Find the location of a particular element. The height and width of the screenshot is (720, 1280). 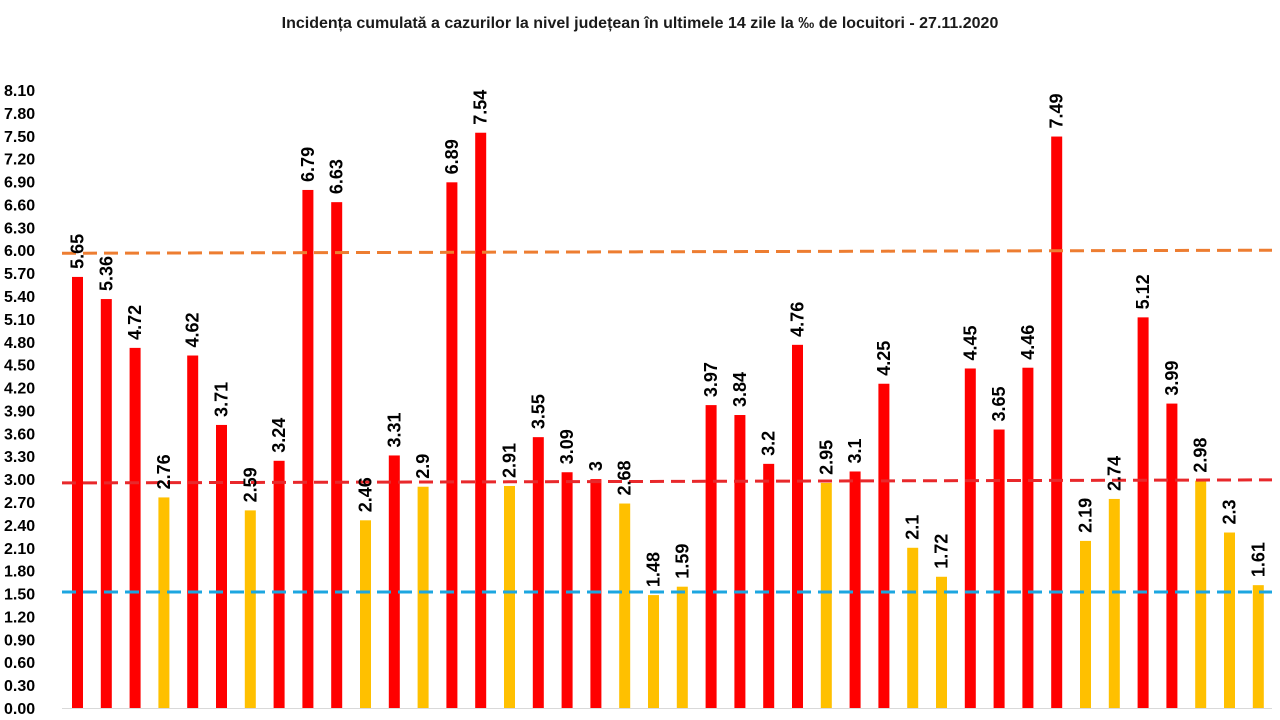

data-label: 2.46 is located at coordinates (366, 494).